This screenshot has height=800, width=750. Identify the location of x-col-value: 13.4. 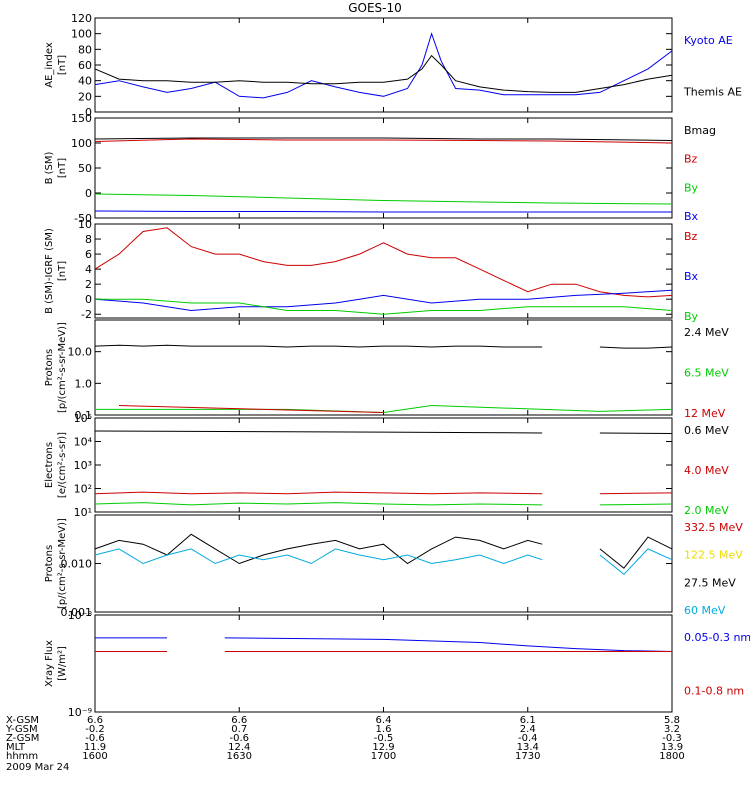
(528, 747).